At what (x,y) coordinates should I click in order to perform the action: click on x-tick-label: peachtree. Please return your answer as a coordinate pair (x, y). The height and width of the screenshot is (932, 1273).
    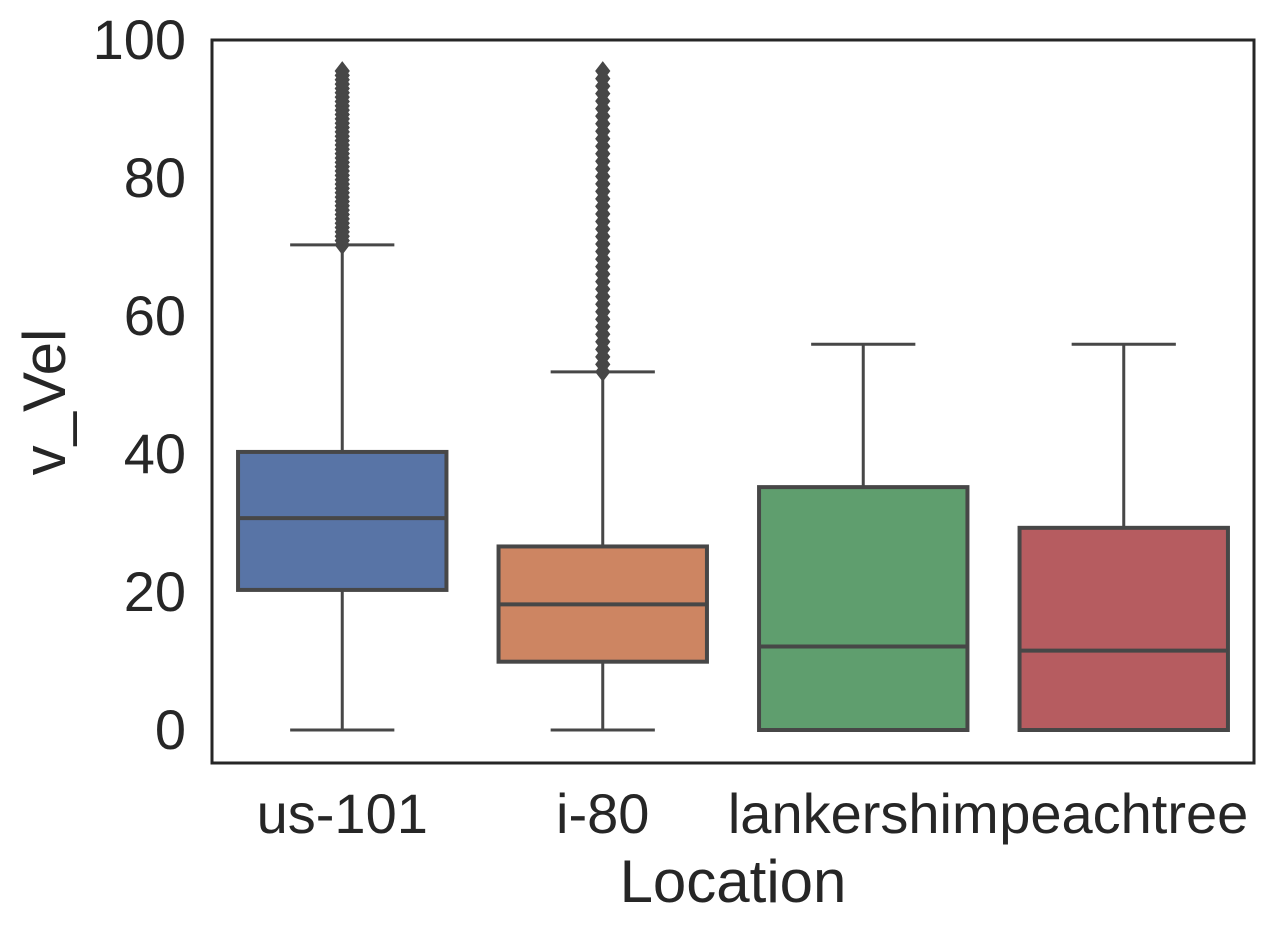
    Looking at the image, I should click on (1123, 813).